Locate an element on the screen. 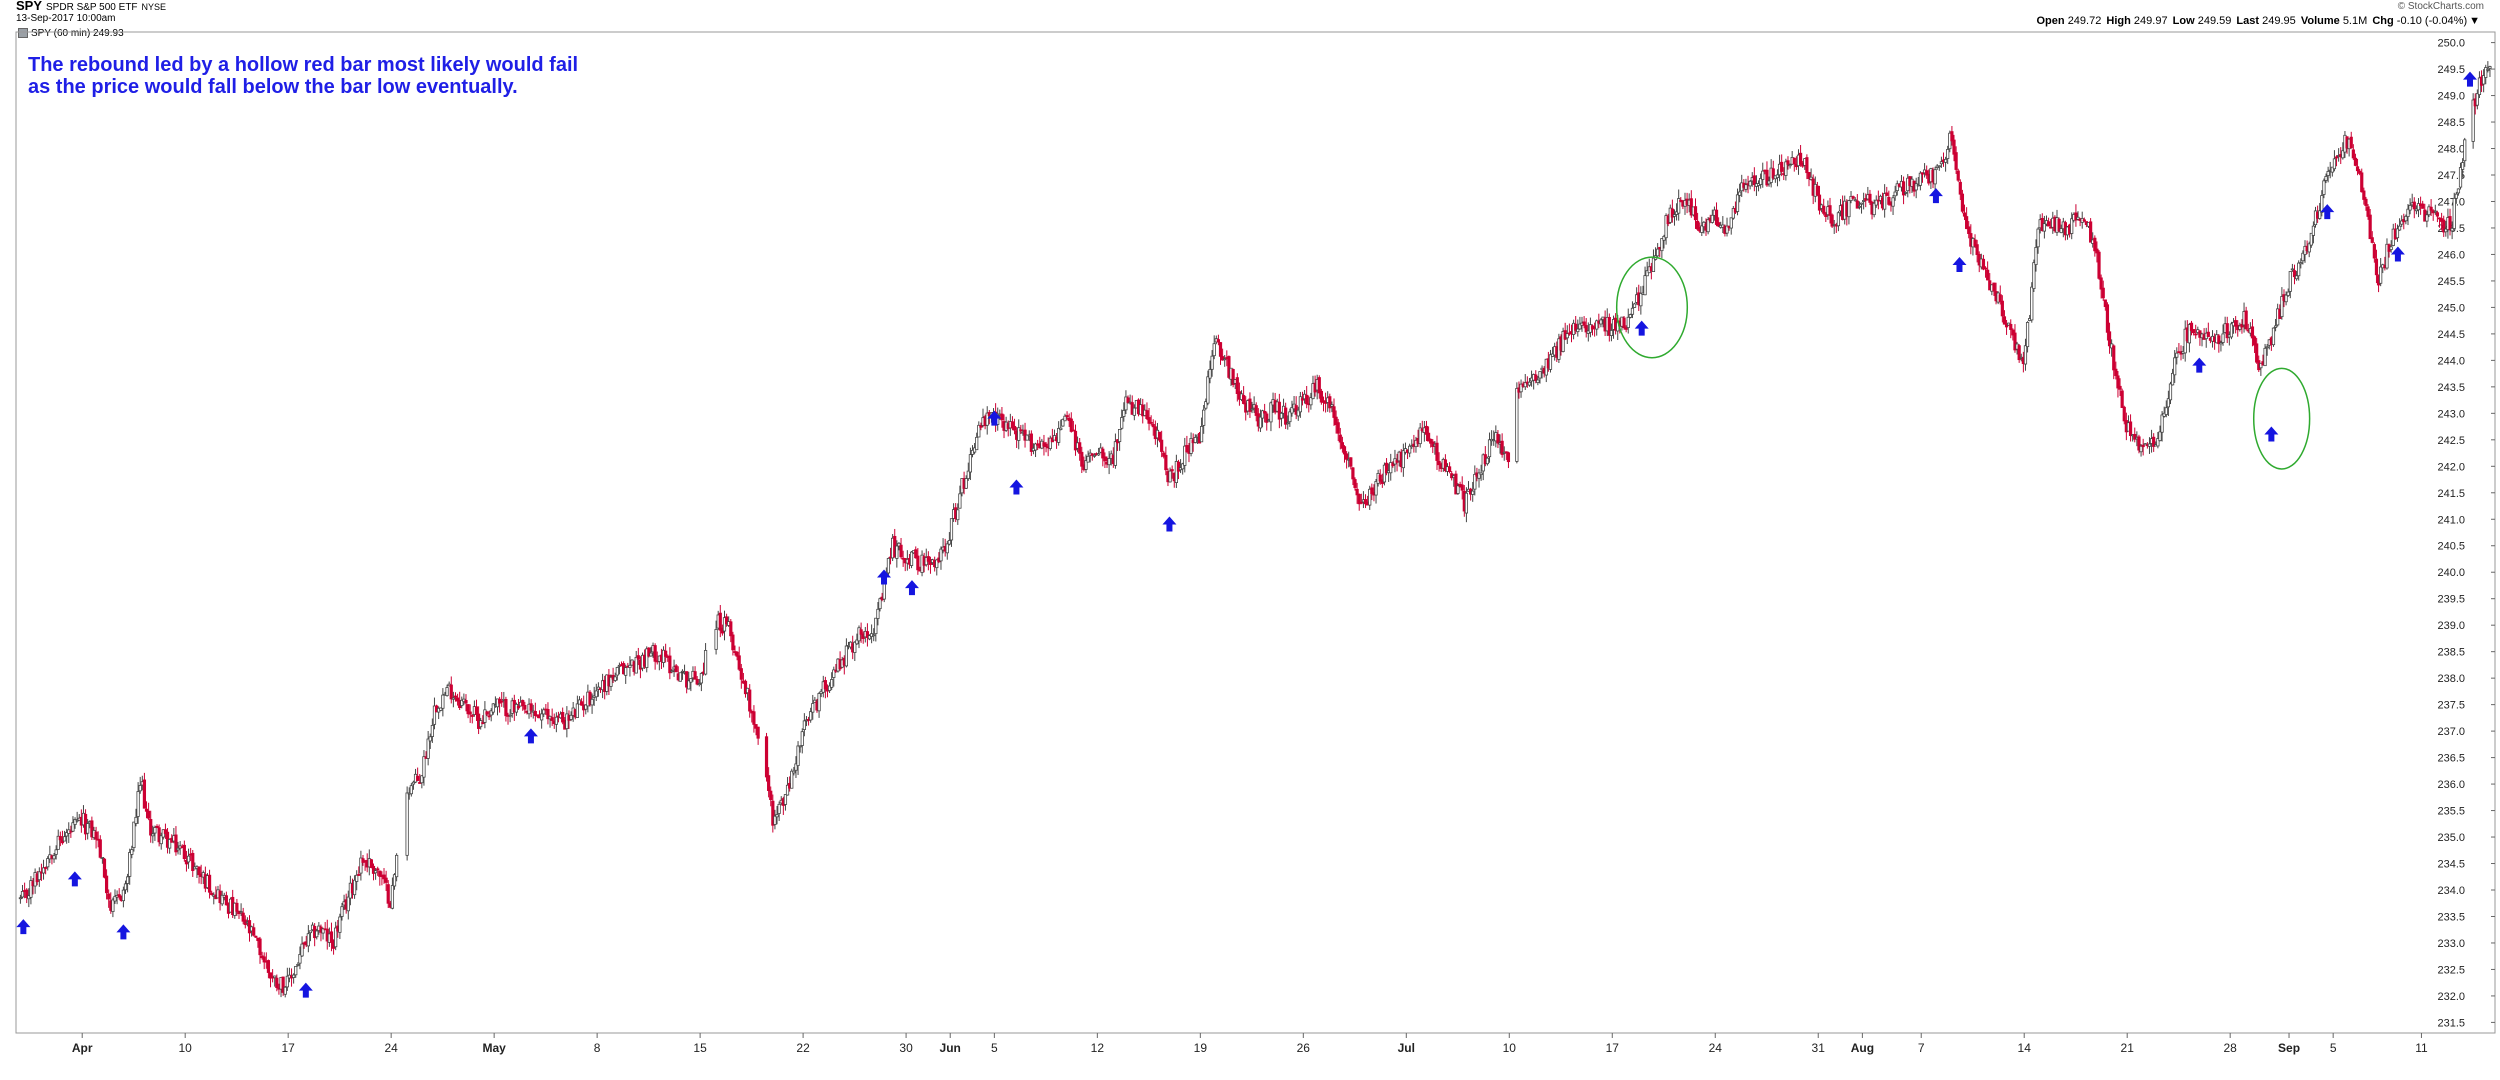  x-tick-label: 14 is located at coordinates (2025, 1048).